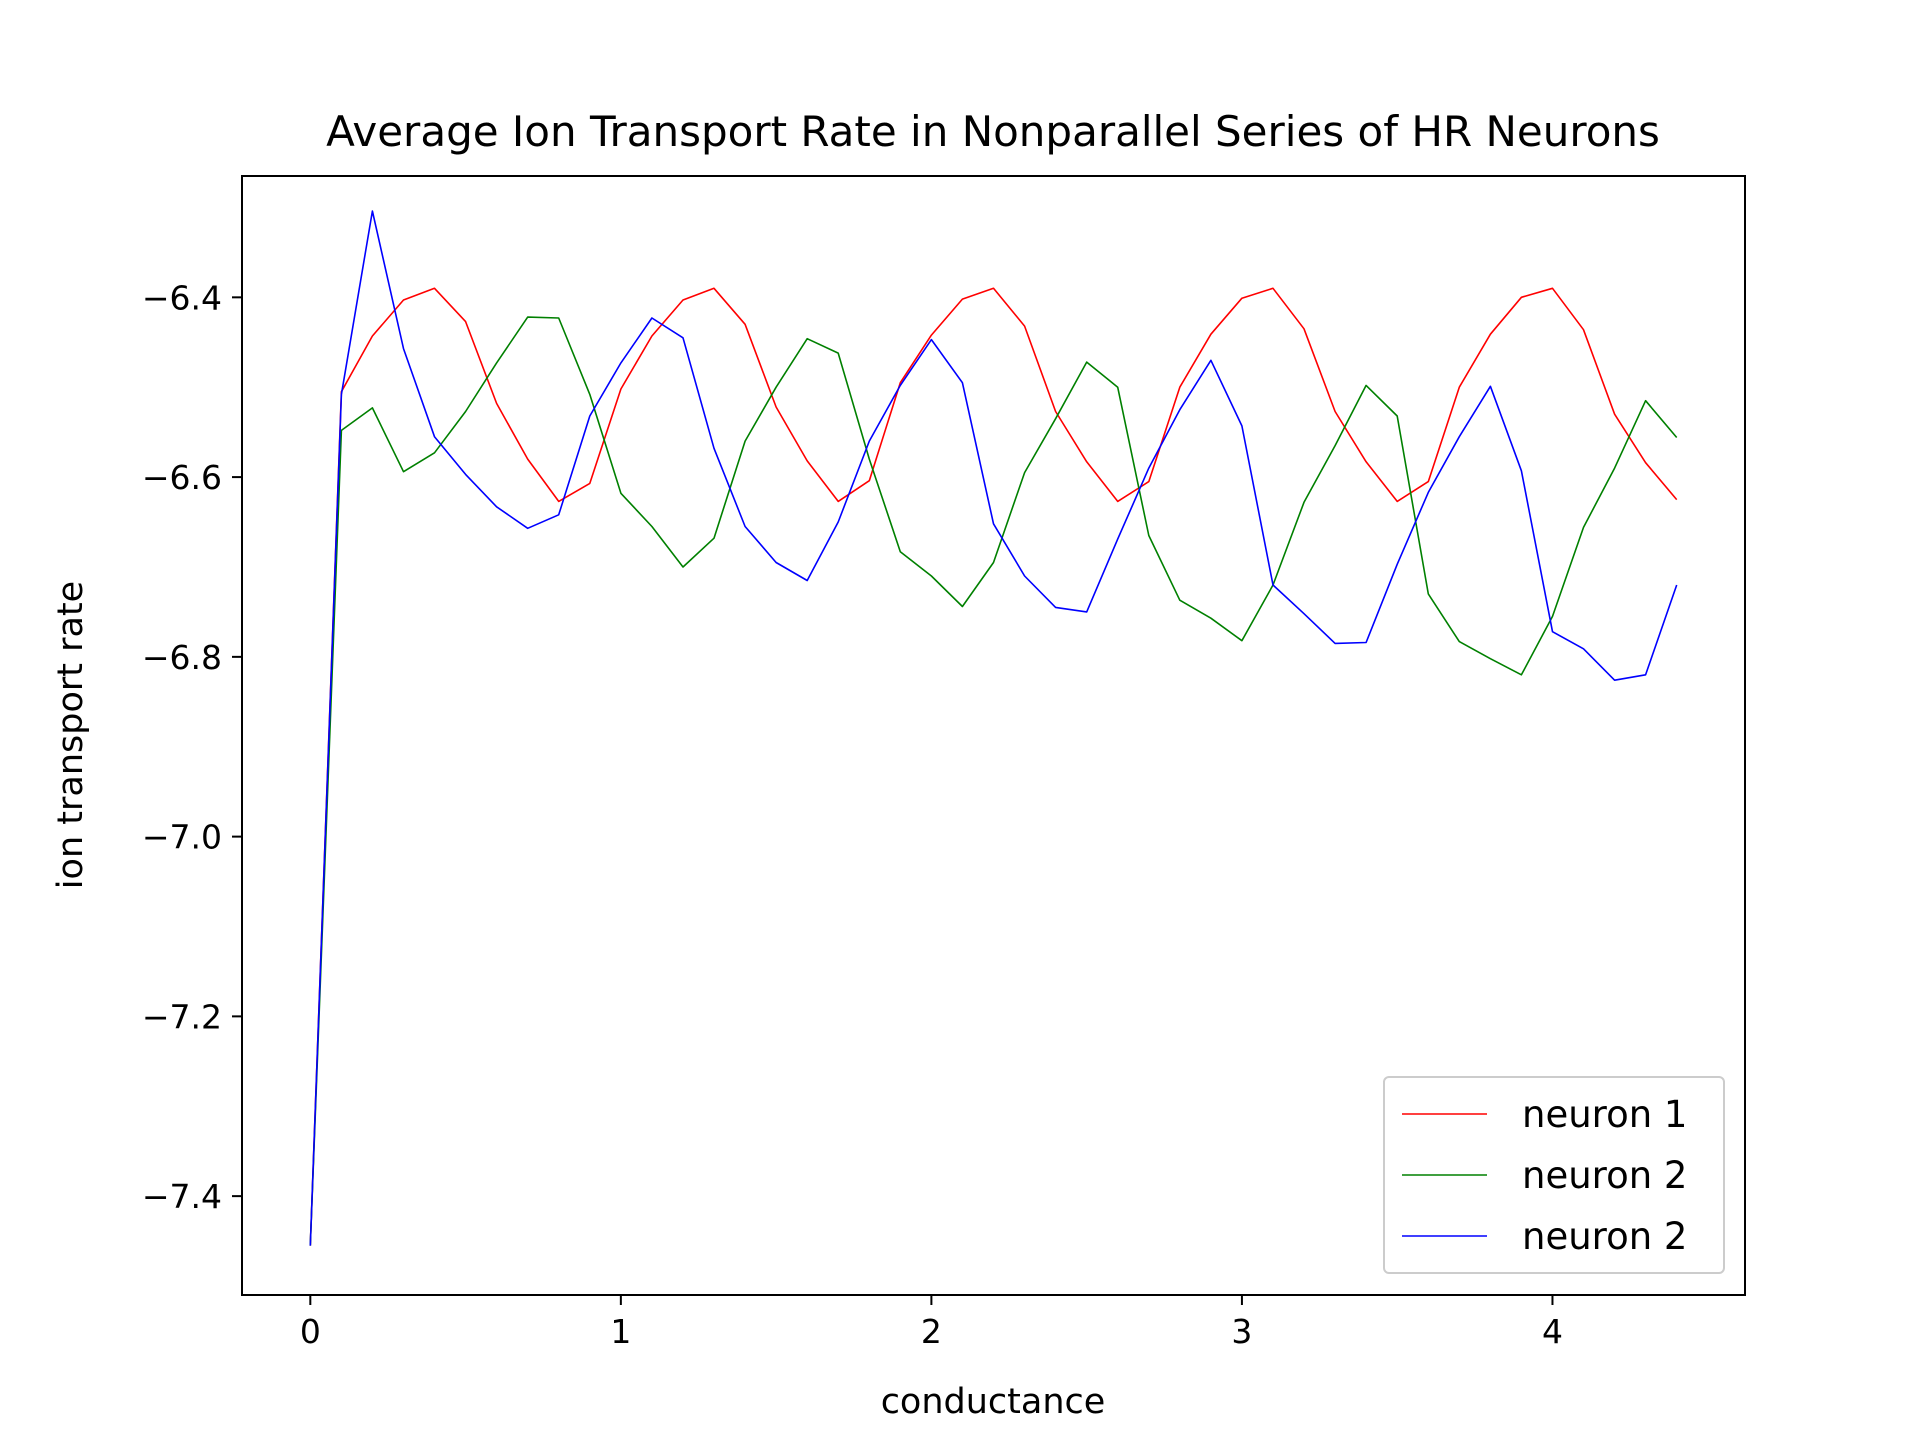 The image size is (1920, 1440). Describe the element at coordinates (310, 1331) in the screenshot. I see `x-tick-label: 0` at that location.